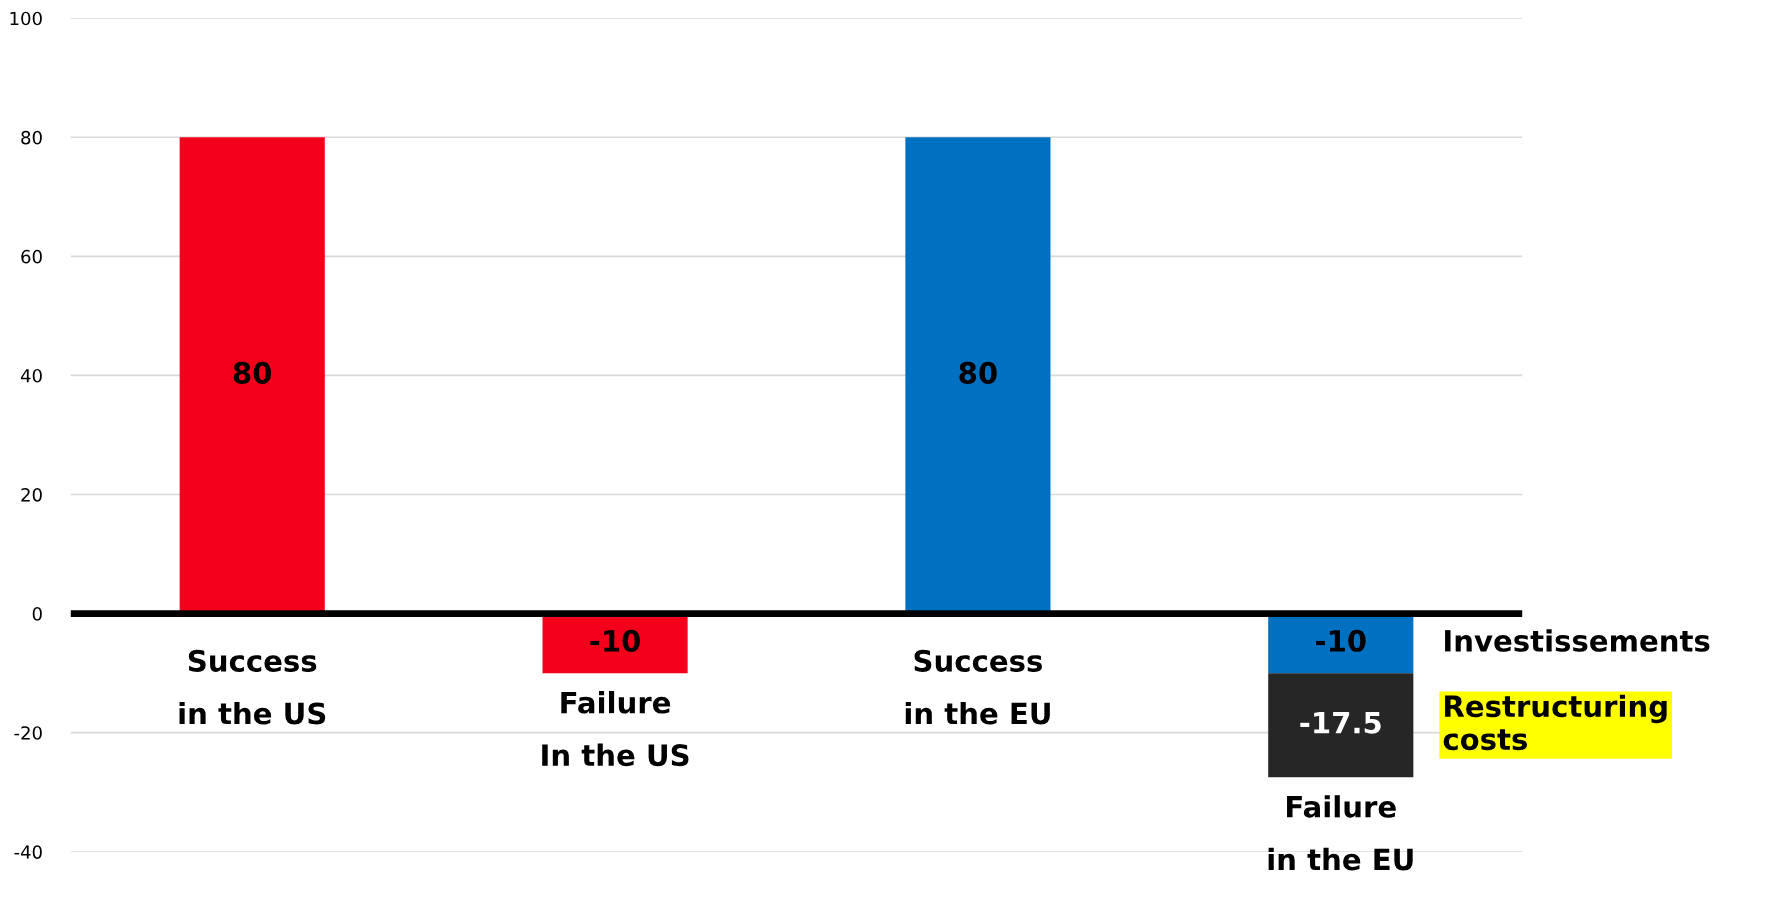 This screenshot has width=1770, height=910. What do you see at coordinates (28, 733) in the screenshot?
I see `y-tick-label: -20` at bounding box center [28, 733].